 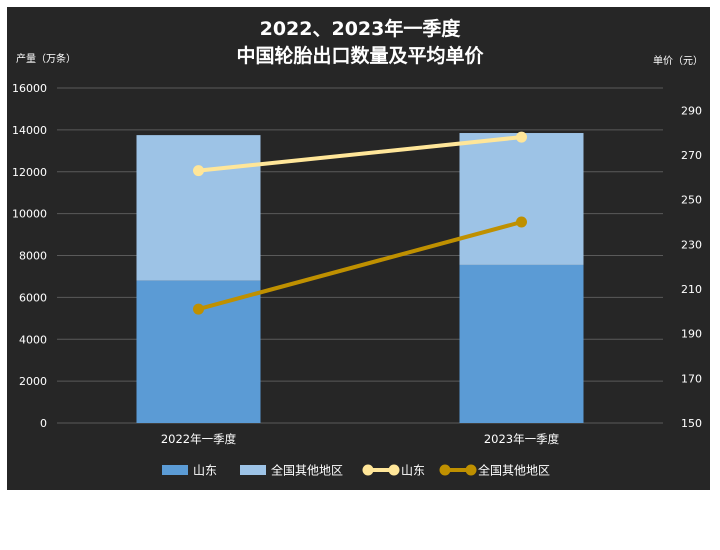 I want to click on left-axis-title: 产量（万条）, so click(x=46, y=58).